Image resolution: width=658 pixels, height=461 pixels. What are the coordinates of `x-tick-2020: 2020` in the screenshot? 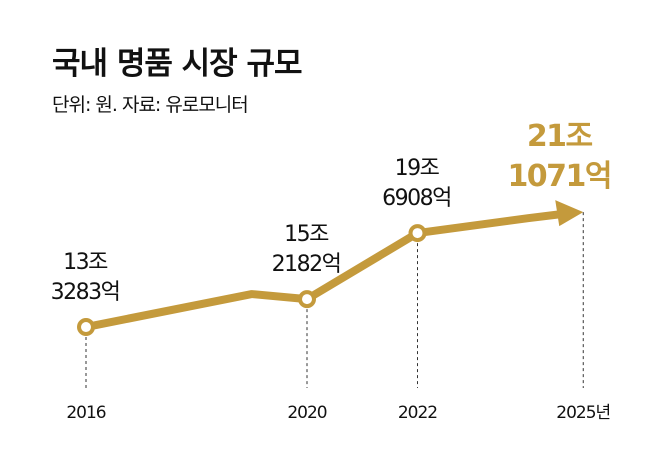 It's located at (306, 413).